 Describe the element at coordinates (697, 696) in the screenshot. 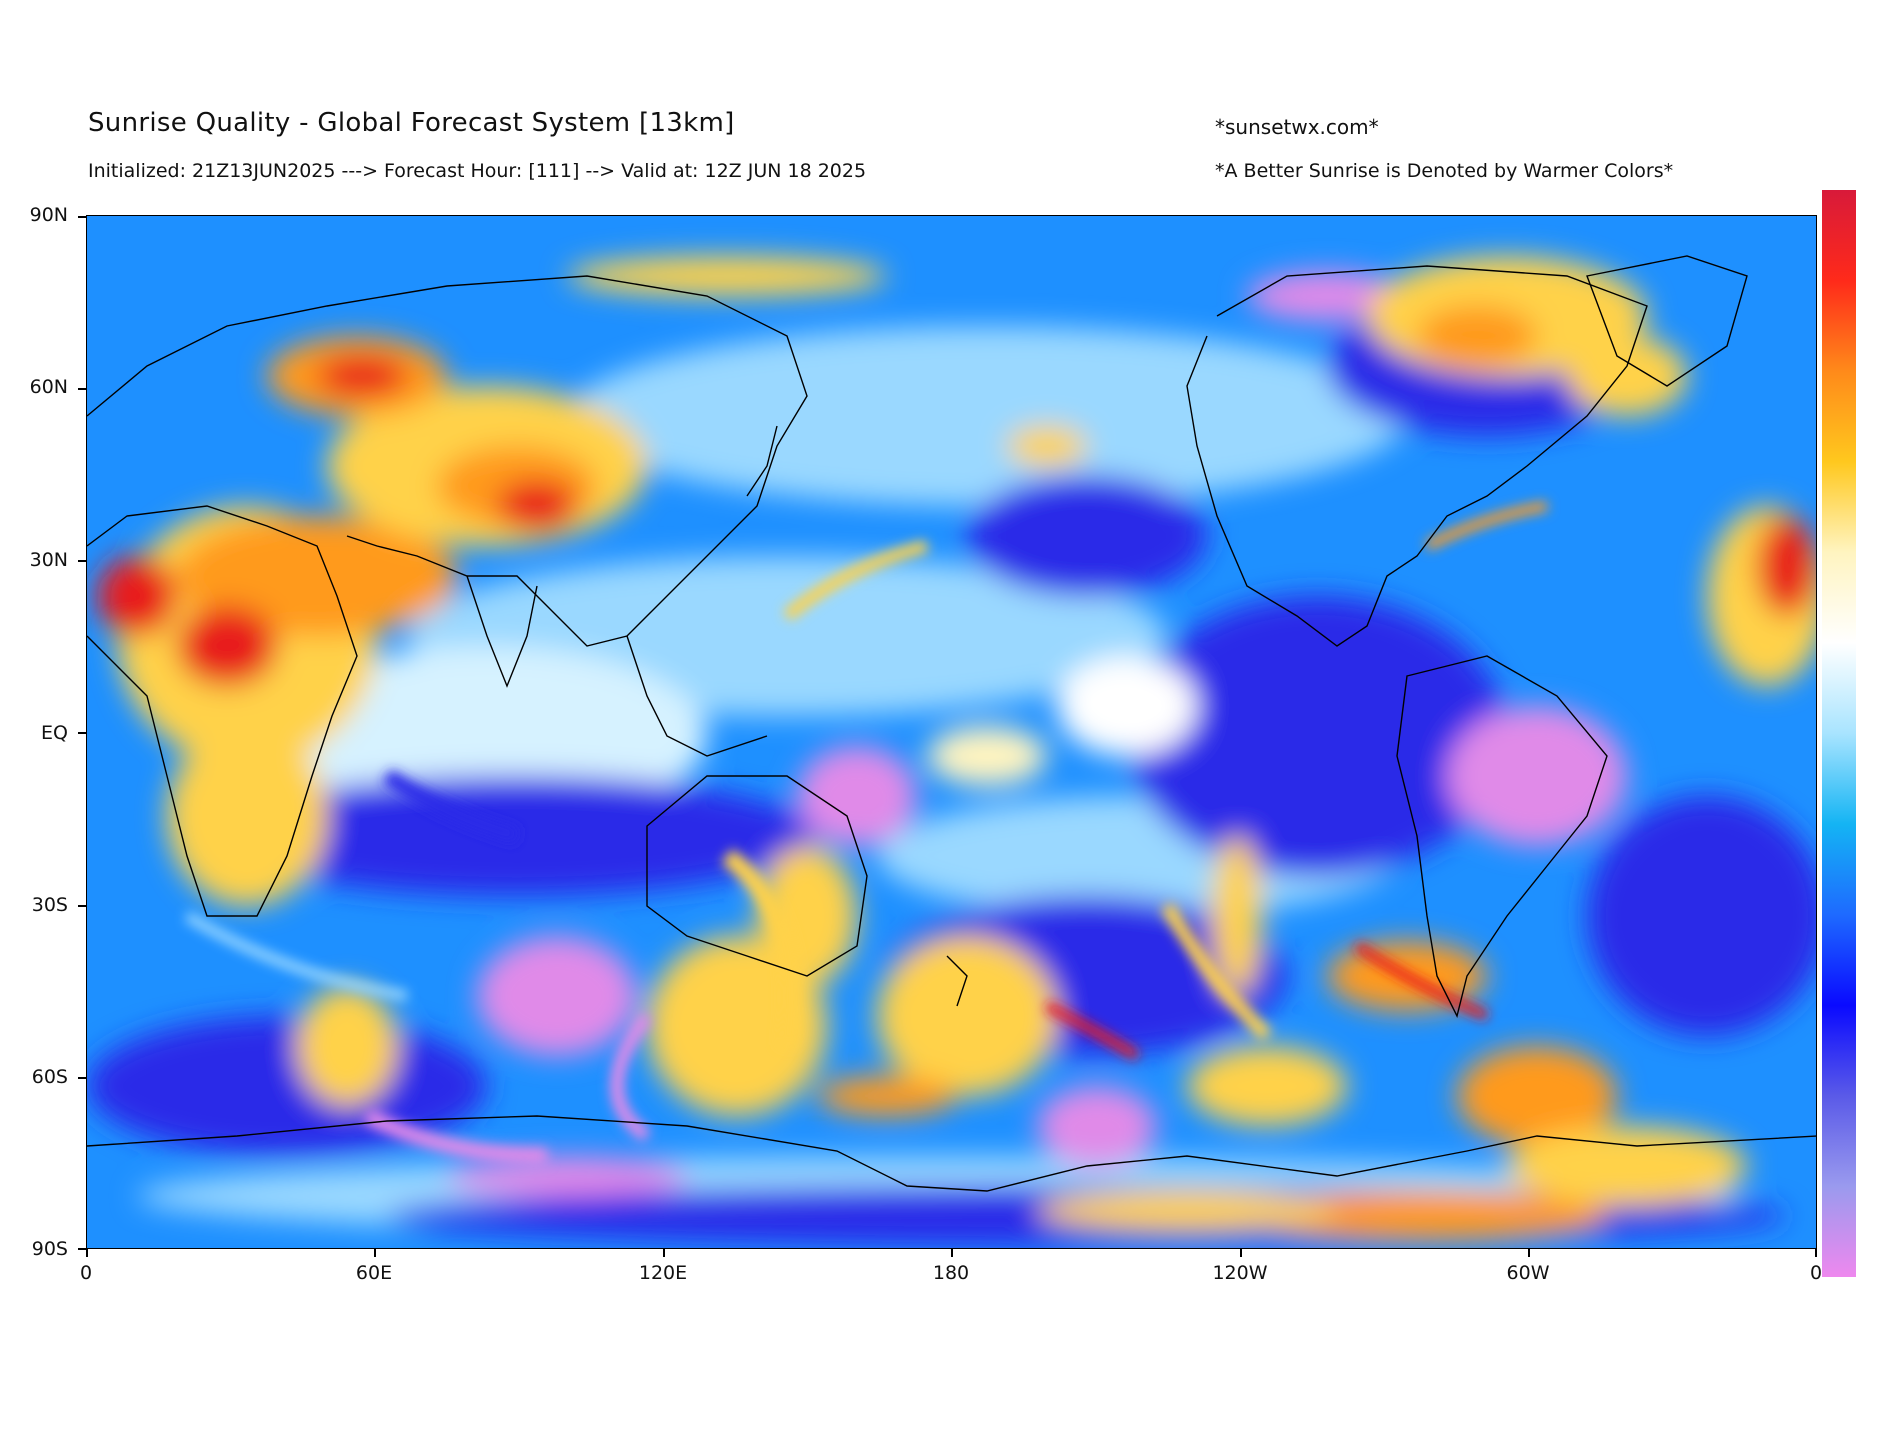

I see `coast-seasia` at that location.